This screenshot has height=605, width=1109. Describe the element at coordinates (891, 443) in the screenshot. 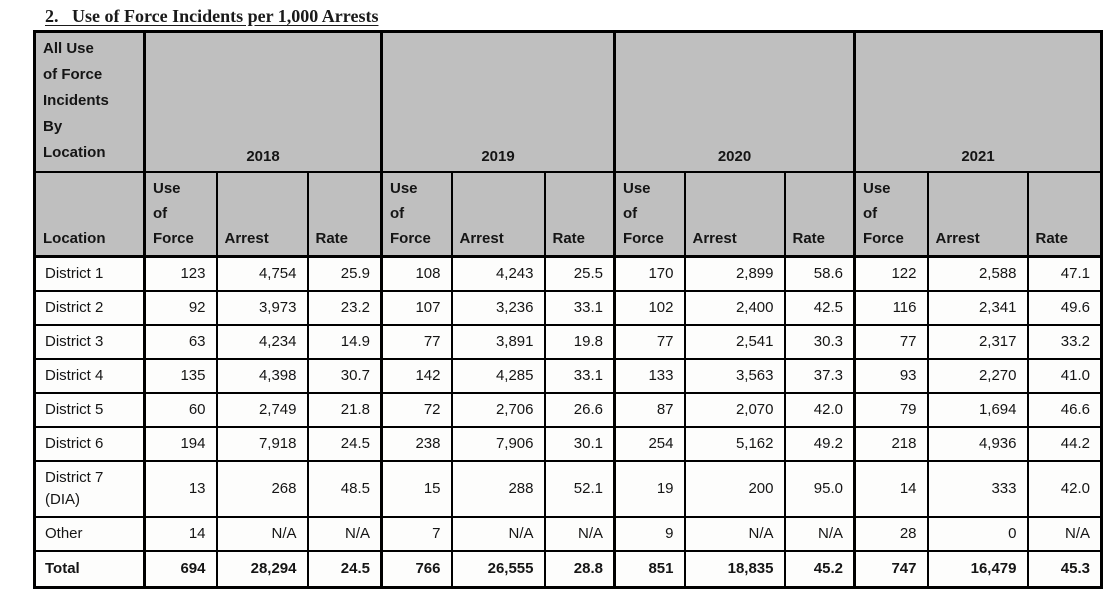

I see `value-cell: 218` at that location.